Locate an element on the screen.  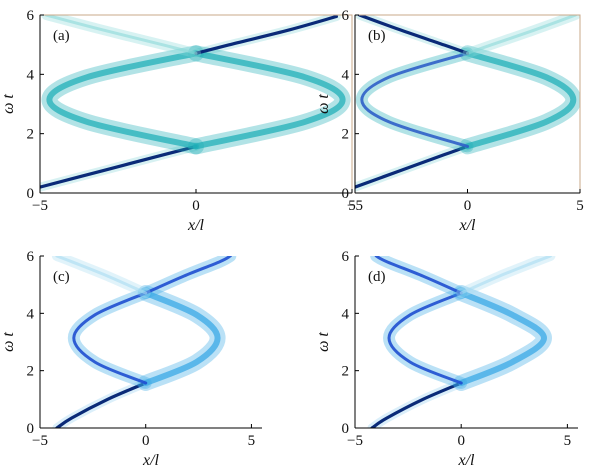
plot-frame is located at coordinates (467, 104).